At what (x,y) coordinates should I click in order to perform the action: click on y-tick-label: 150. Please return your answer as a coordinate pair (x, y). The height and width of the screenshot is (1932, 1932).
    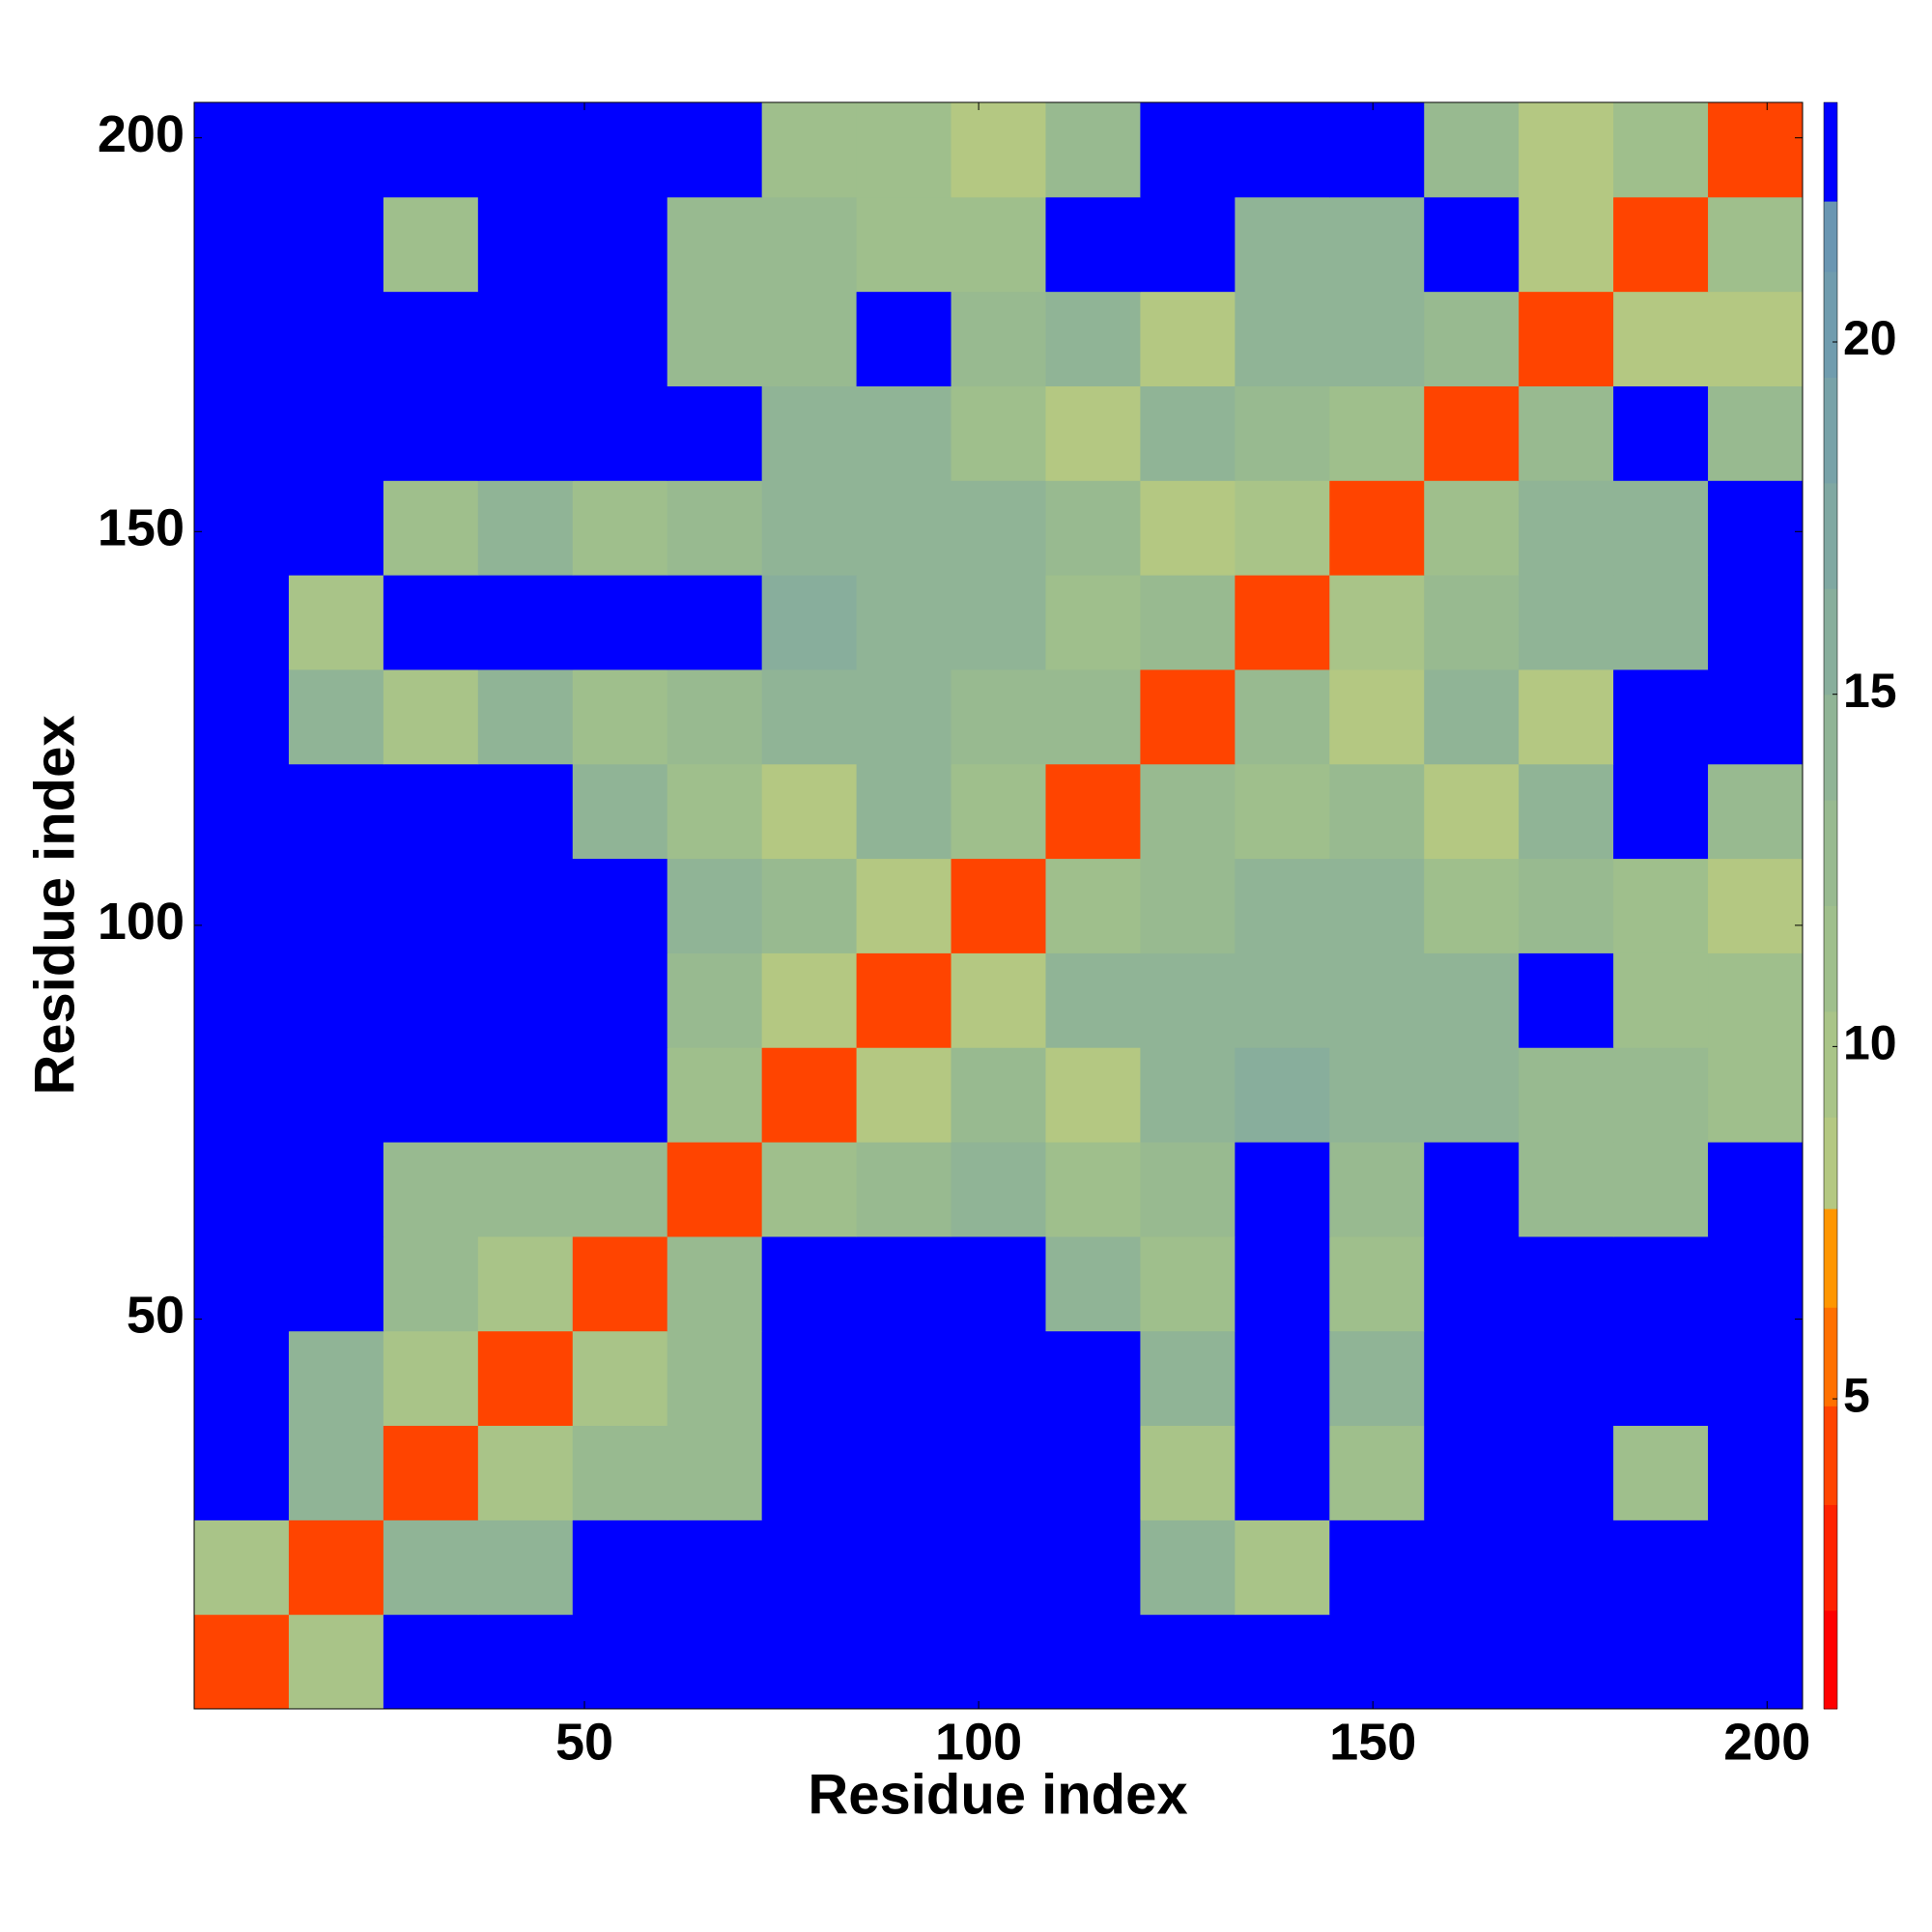
    Looking at the image, I should click on (141, 528).